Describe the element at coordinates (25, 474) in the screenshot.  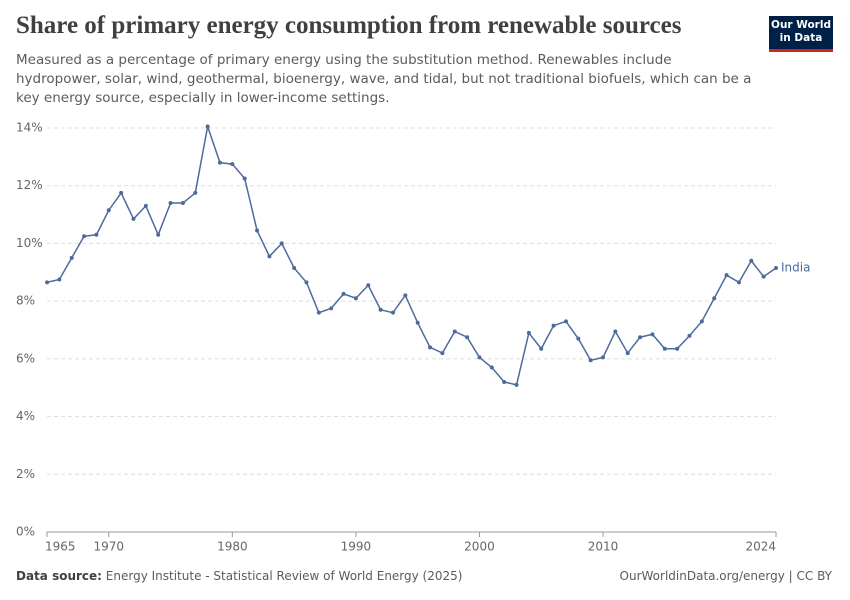
I see `y-tick-label: 2%` at that location.